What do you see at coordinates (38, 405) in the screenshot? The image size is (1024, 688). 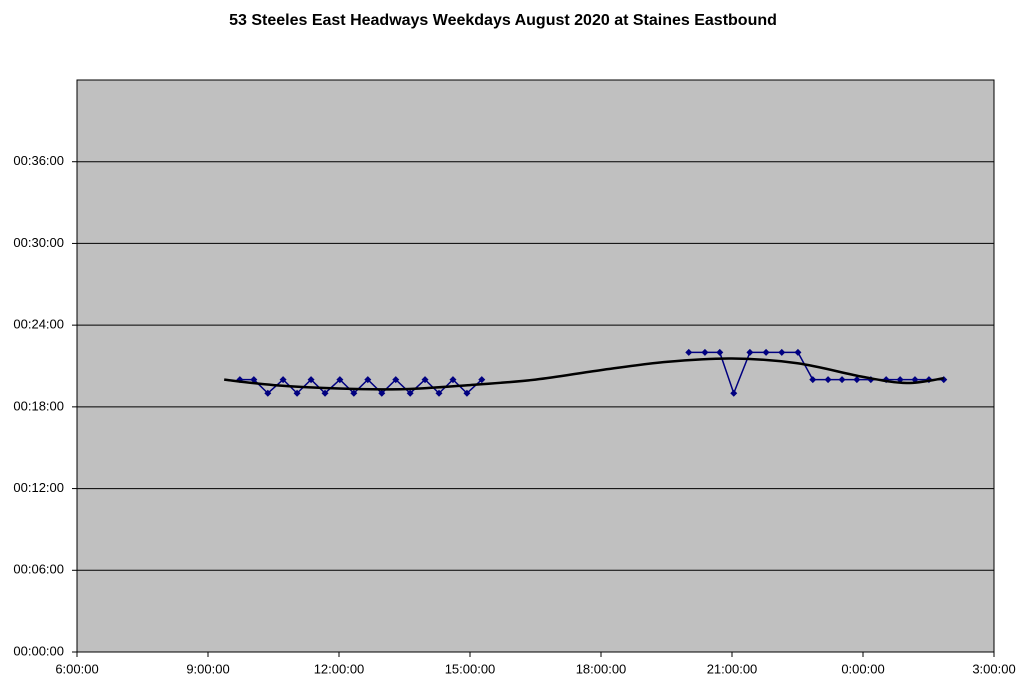 I see `y-tick-label: 00:18:00` at bounding box center [38, 405].